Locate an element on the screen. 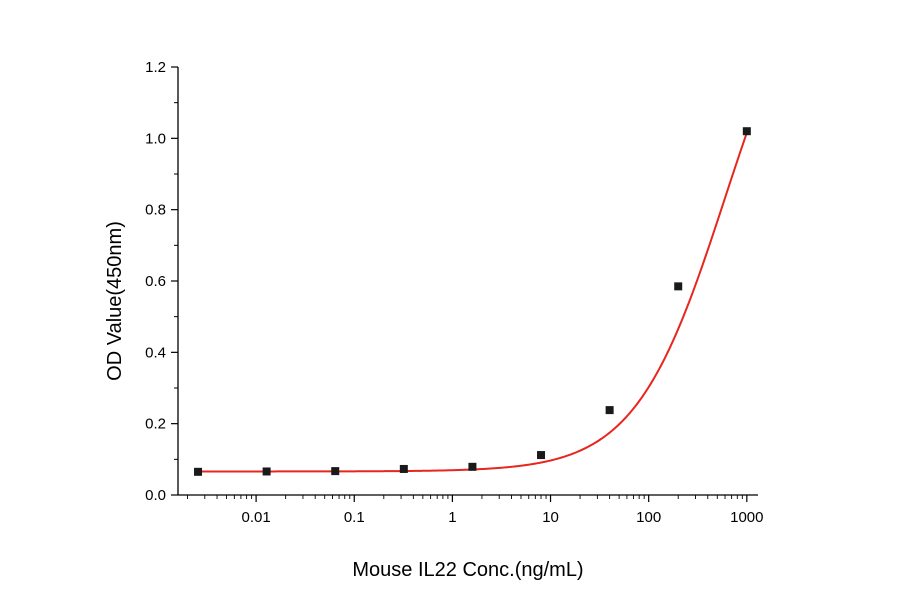  y-tick-label: 0.2 is located at coordinates (155, 424).